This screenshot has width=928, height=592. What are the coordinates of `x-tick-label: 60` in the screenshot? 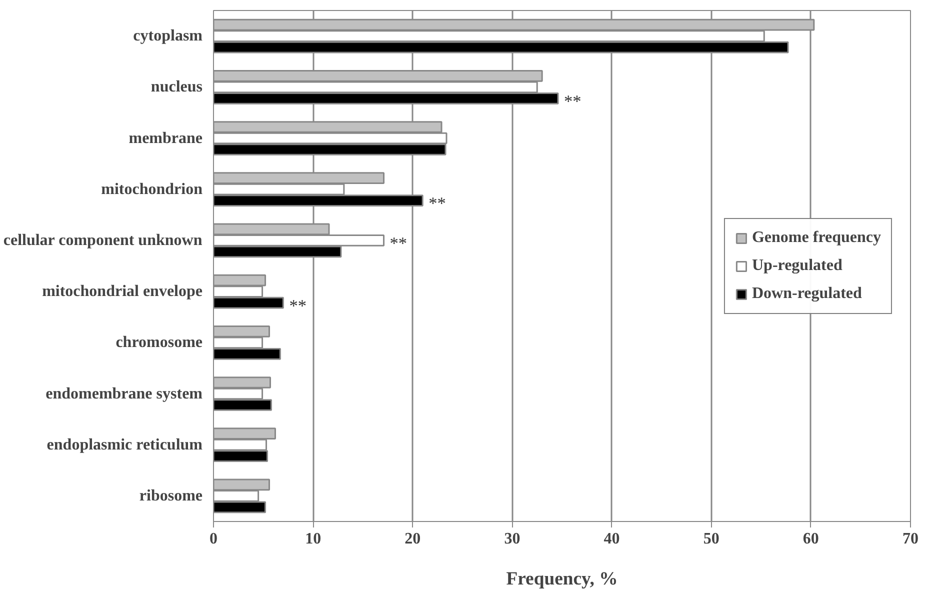 It's located at (810, 539).